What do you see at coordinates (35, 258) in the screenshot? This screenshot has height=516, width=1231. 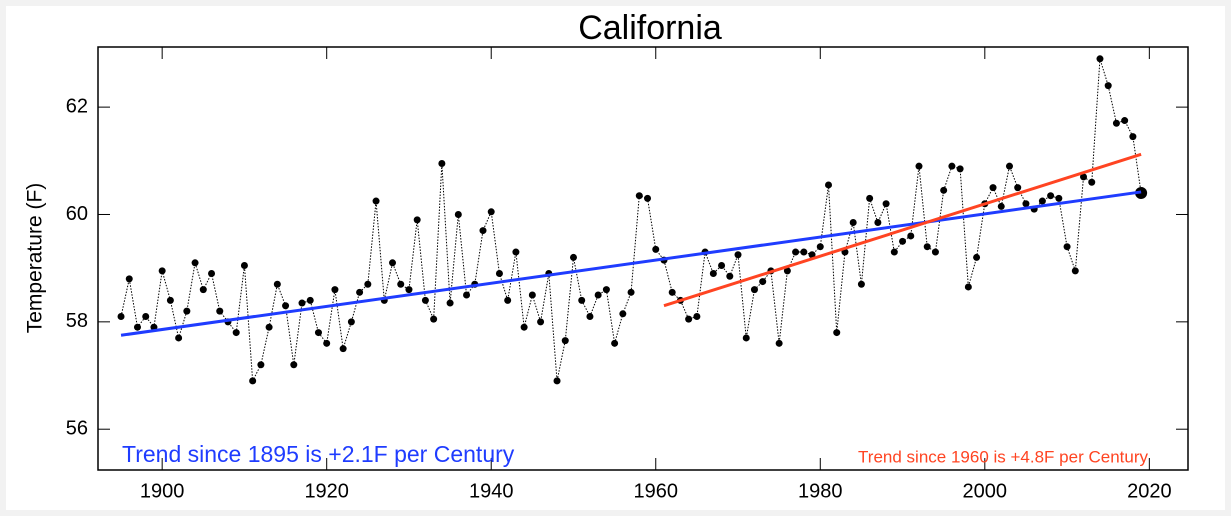 I see `y-axis-label: Temperature (F)` at bounding box center [35, 258].